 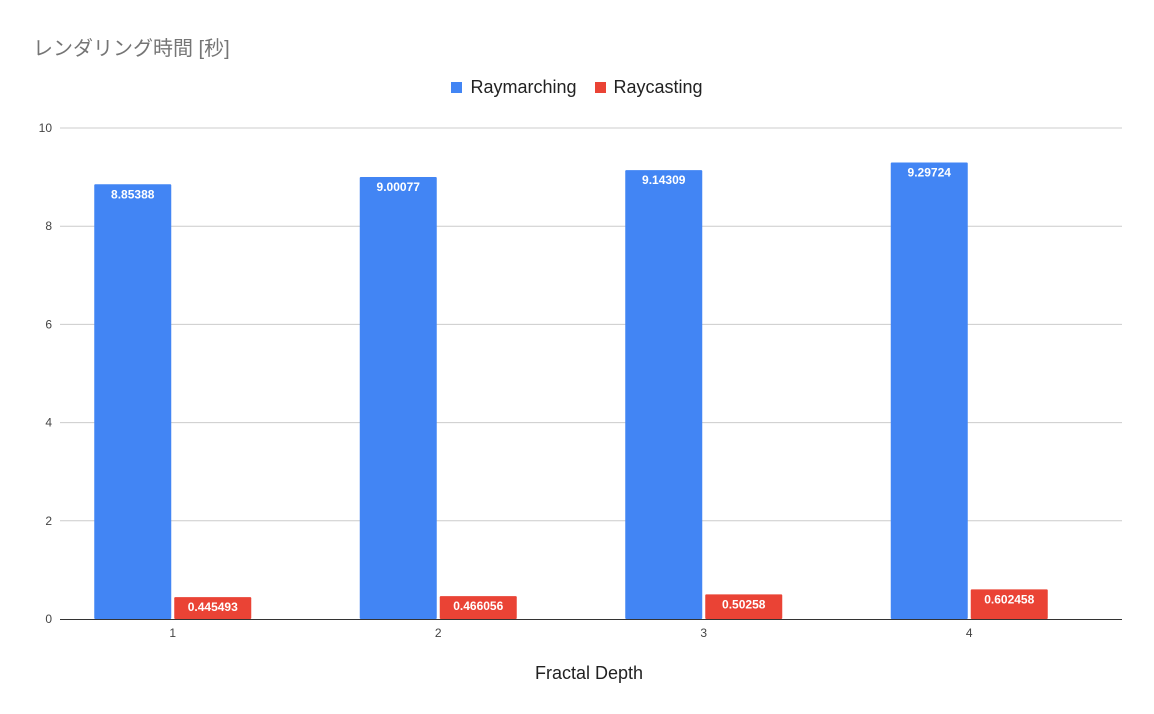 What do you see at coordinates (457, 87) in the screenshot?
I see `legend-swatch-raymarching` at bounding box center [457, 87].